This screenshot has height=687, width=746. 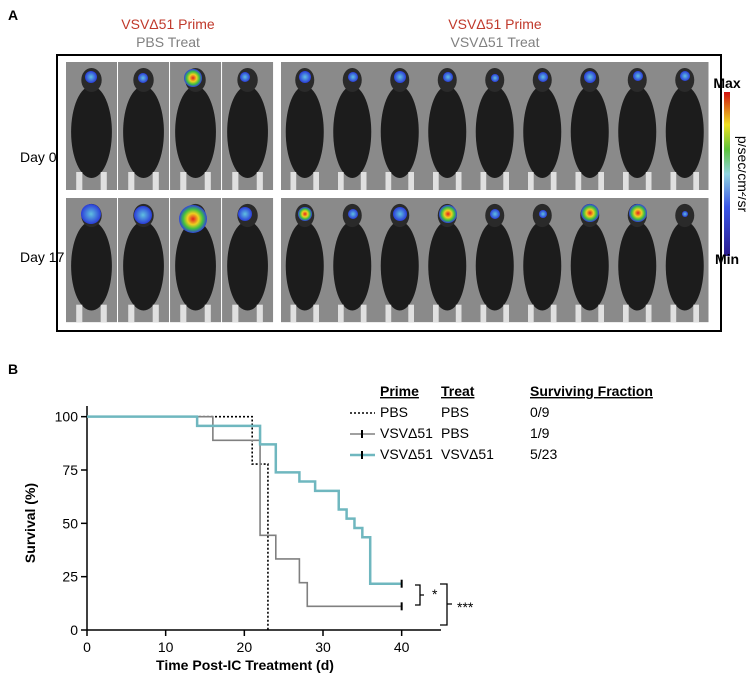 What do you see at coordinates (740, 174) in the screenshot?
I see `colorbar-unit: p/sec/cm²/sr` at bounding box center [740, 174].